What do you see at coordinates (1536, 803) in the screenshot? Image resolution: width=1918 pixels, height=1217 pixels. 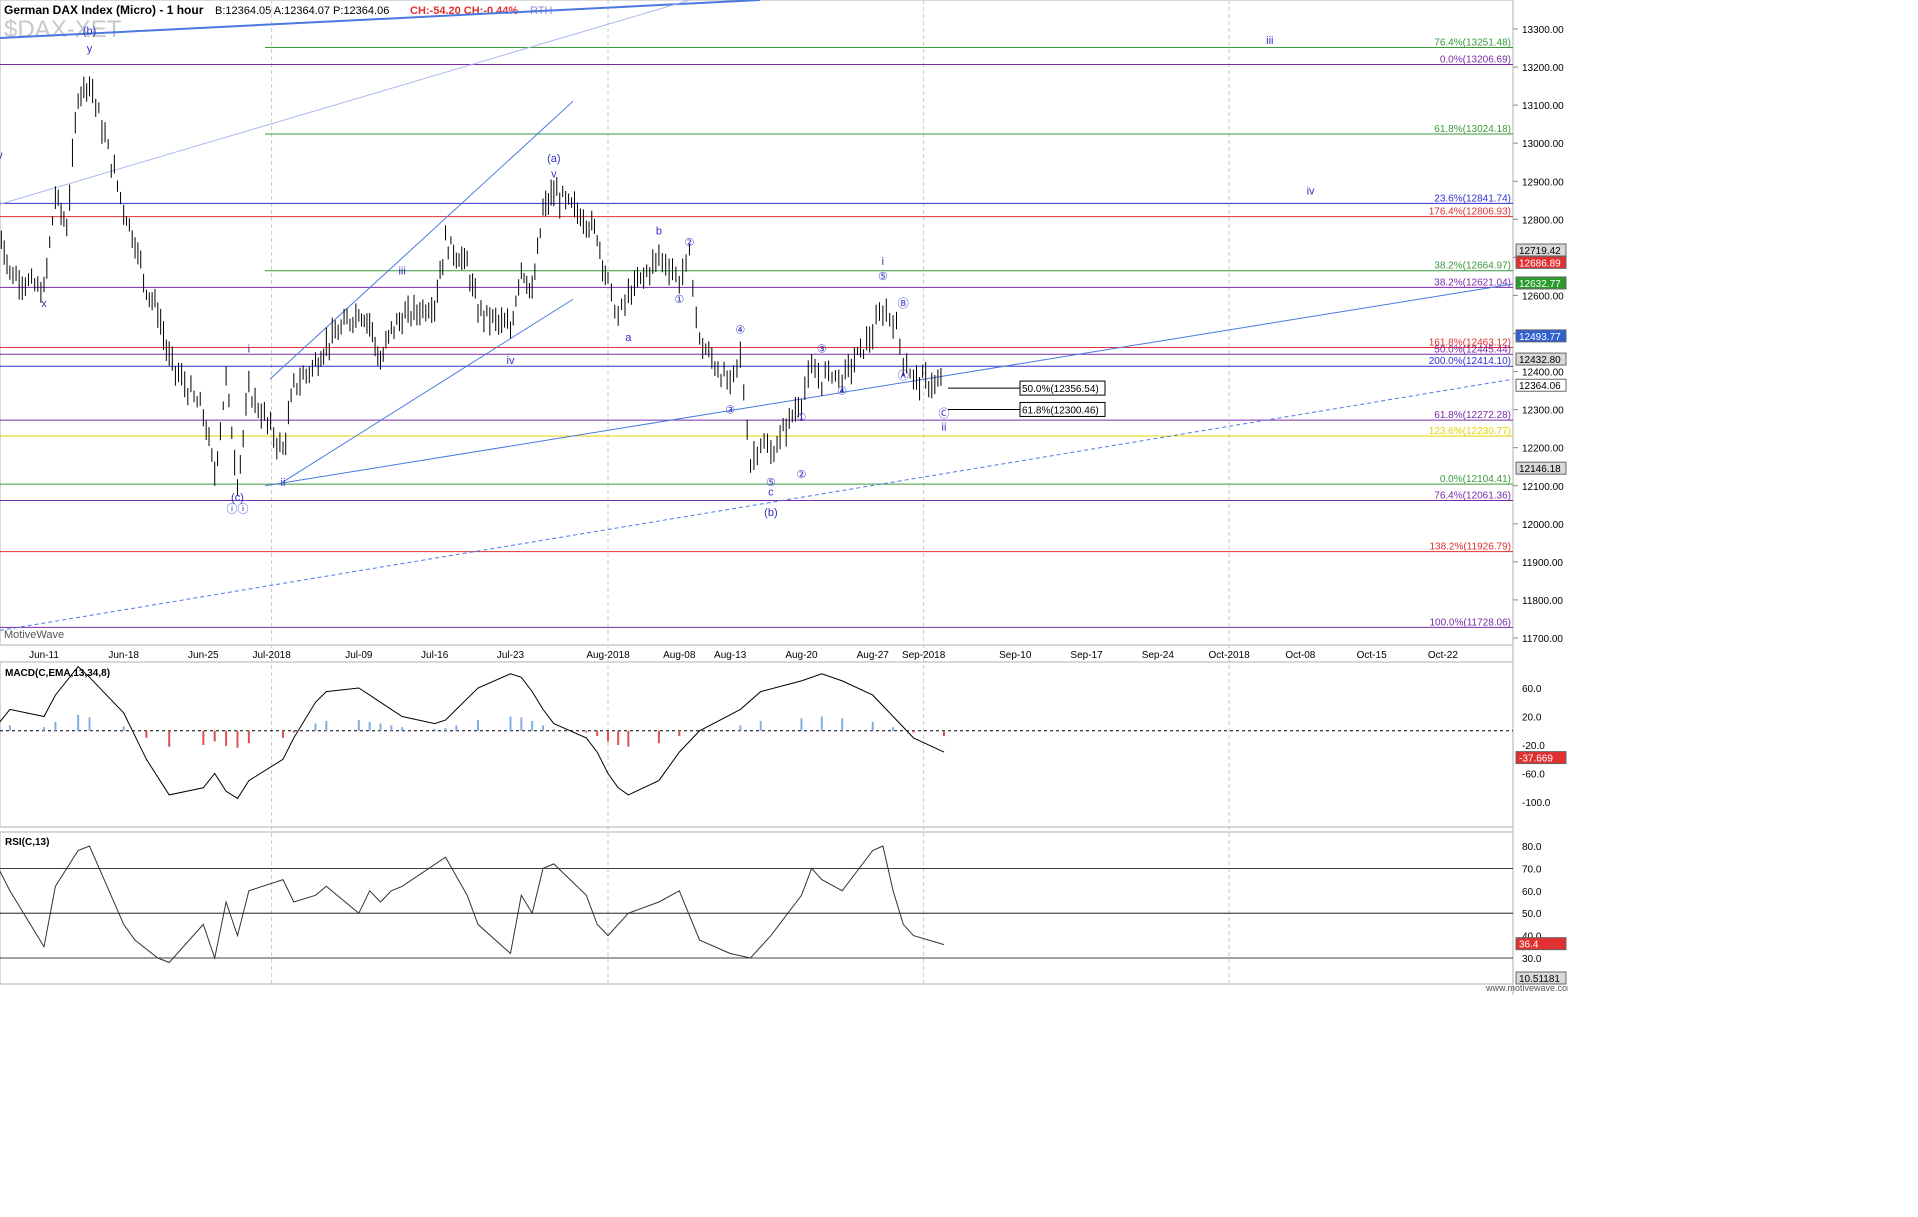 I see `macd-tick-label: -100.0` at bounding box center [1536, 803].